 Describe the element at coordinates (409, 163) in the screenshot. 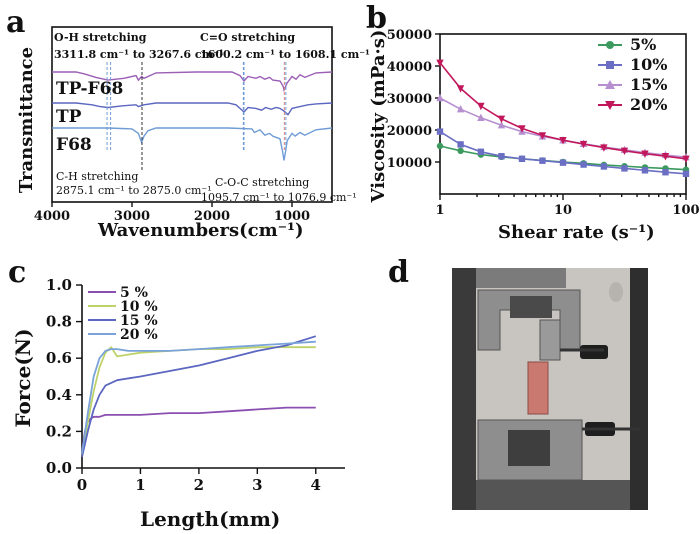

I see `b-ytick-label-0: 10000` at that location.